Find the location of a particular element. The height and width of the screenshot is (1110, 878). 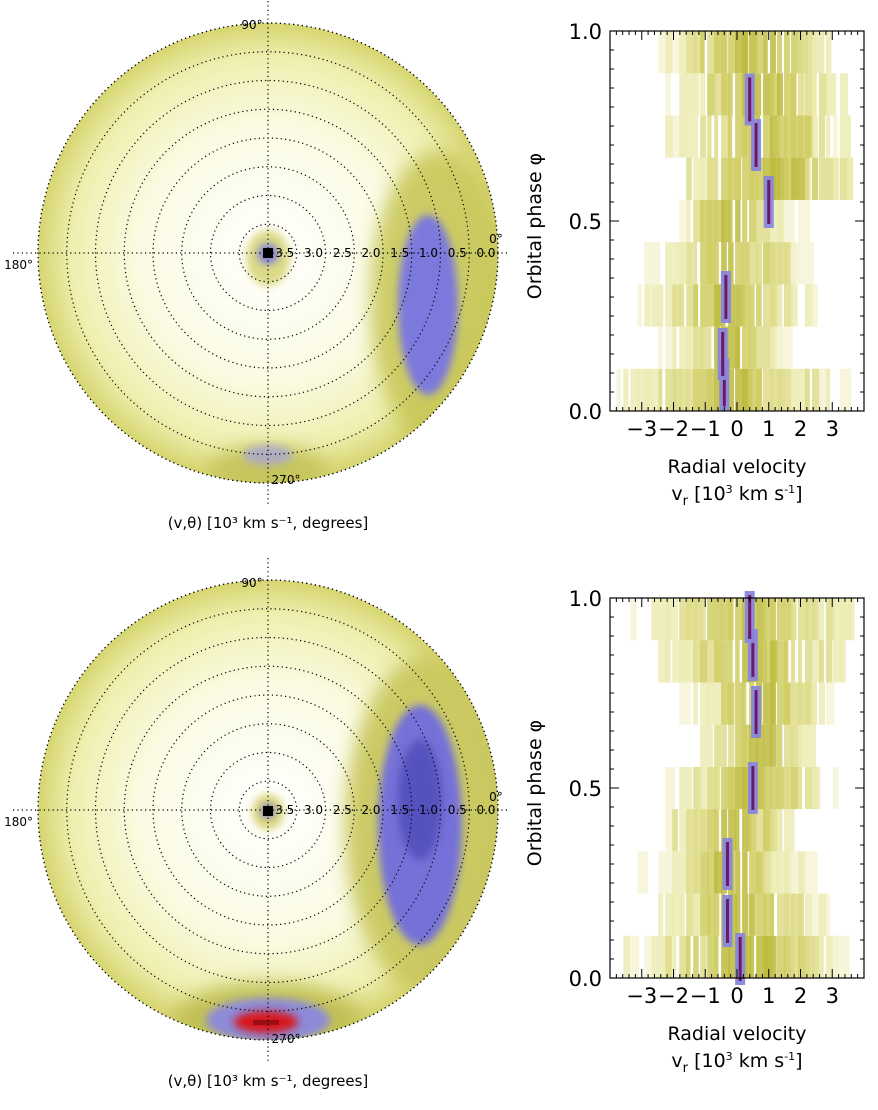

trailed-spectrum-top-ticks: −3 −2 −1 0 1 2 3 0.0 0.5 1.0 is located at coordinates (717, 230).